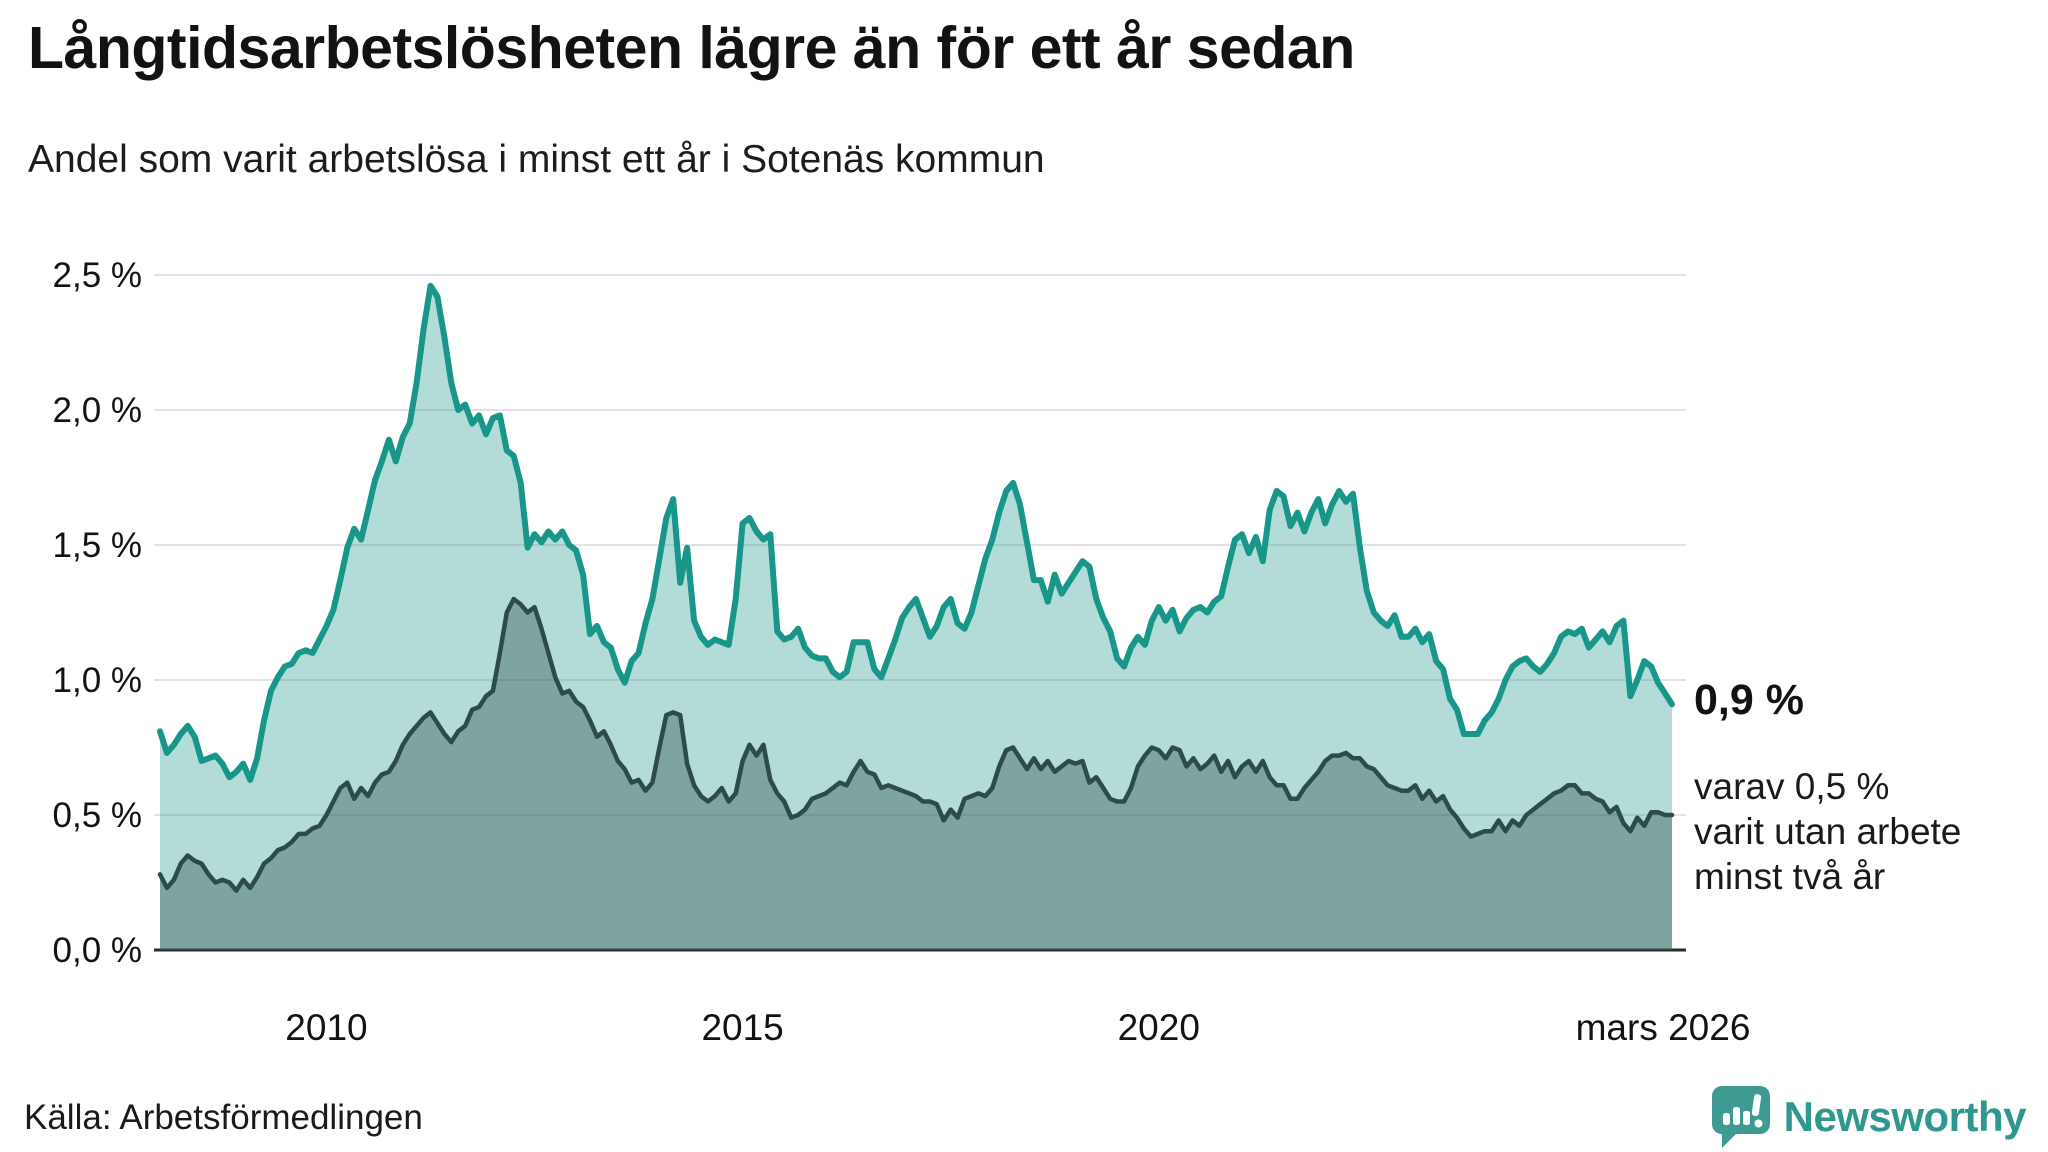 This screenshot has width=2048, height=1152. Describe the element at coordinates (1749, 700) in the screenshot. I see `latest-value-label: 0,9 %` at that location.